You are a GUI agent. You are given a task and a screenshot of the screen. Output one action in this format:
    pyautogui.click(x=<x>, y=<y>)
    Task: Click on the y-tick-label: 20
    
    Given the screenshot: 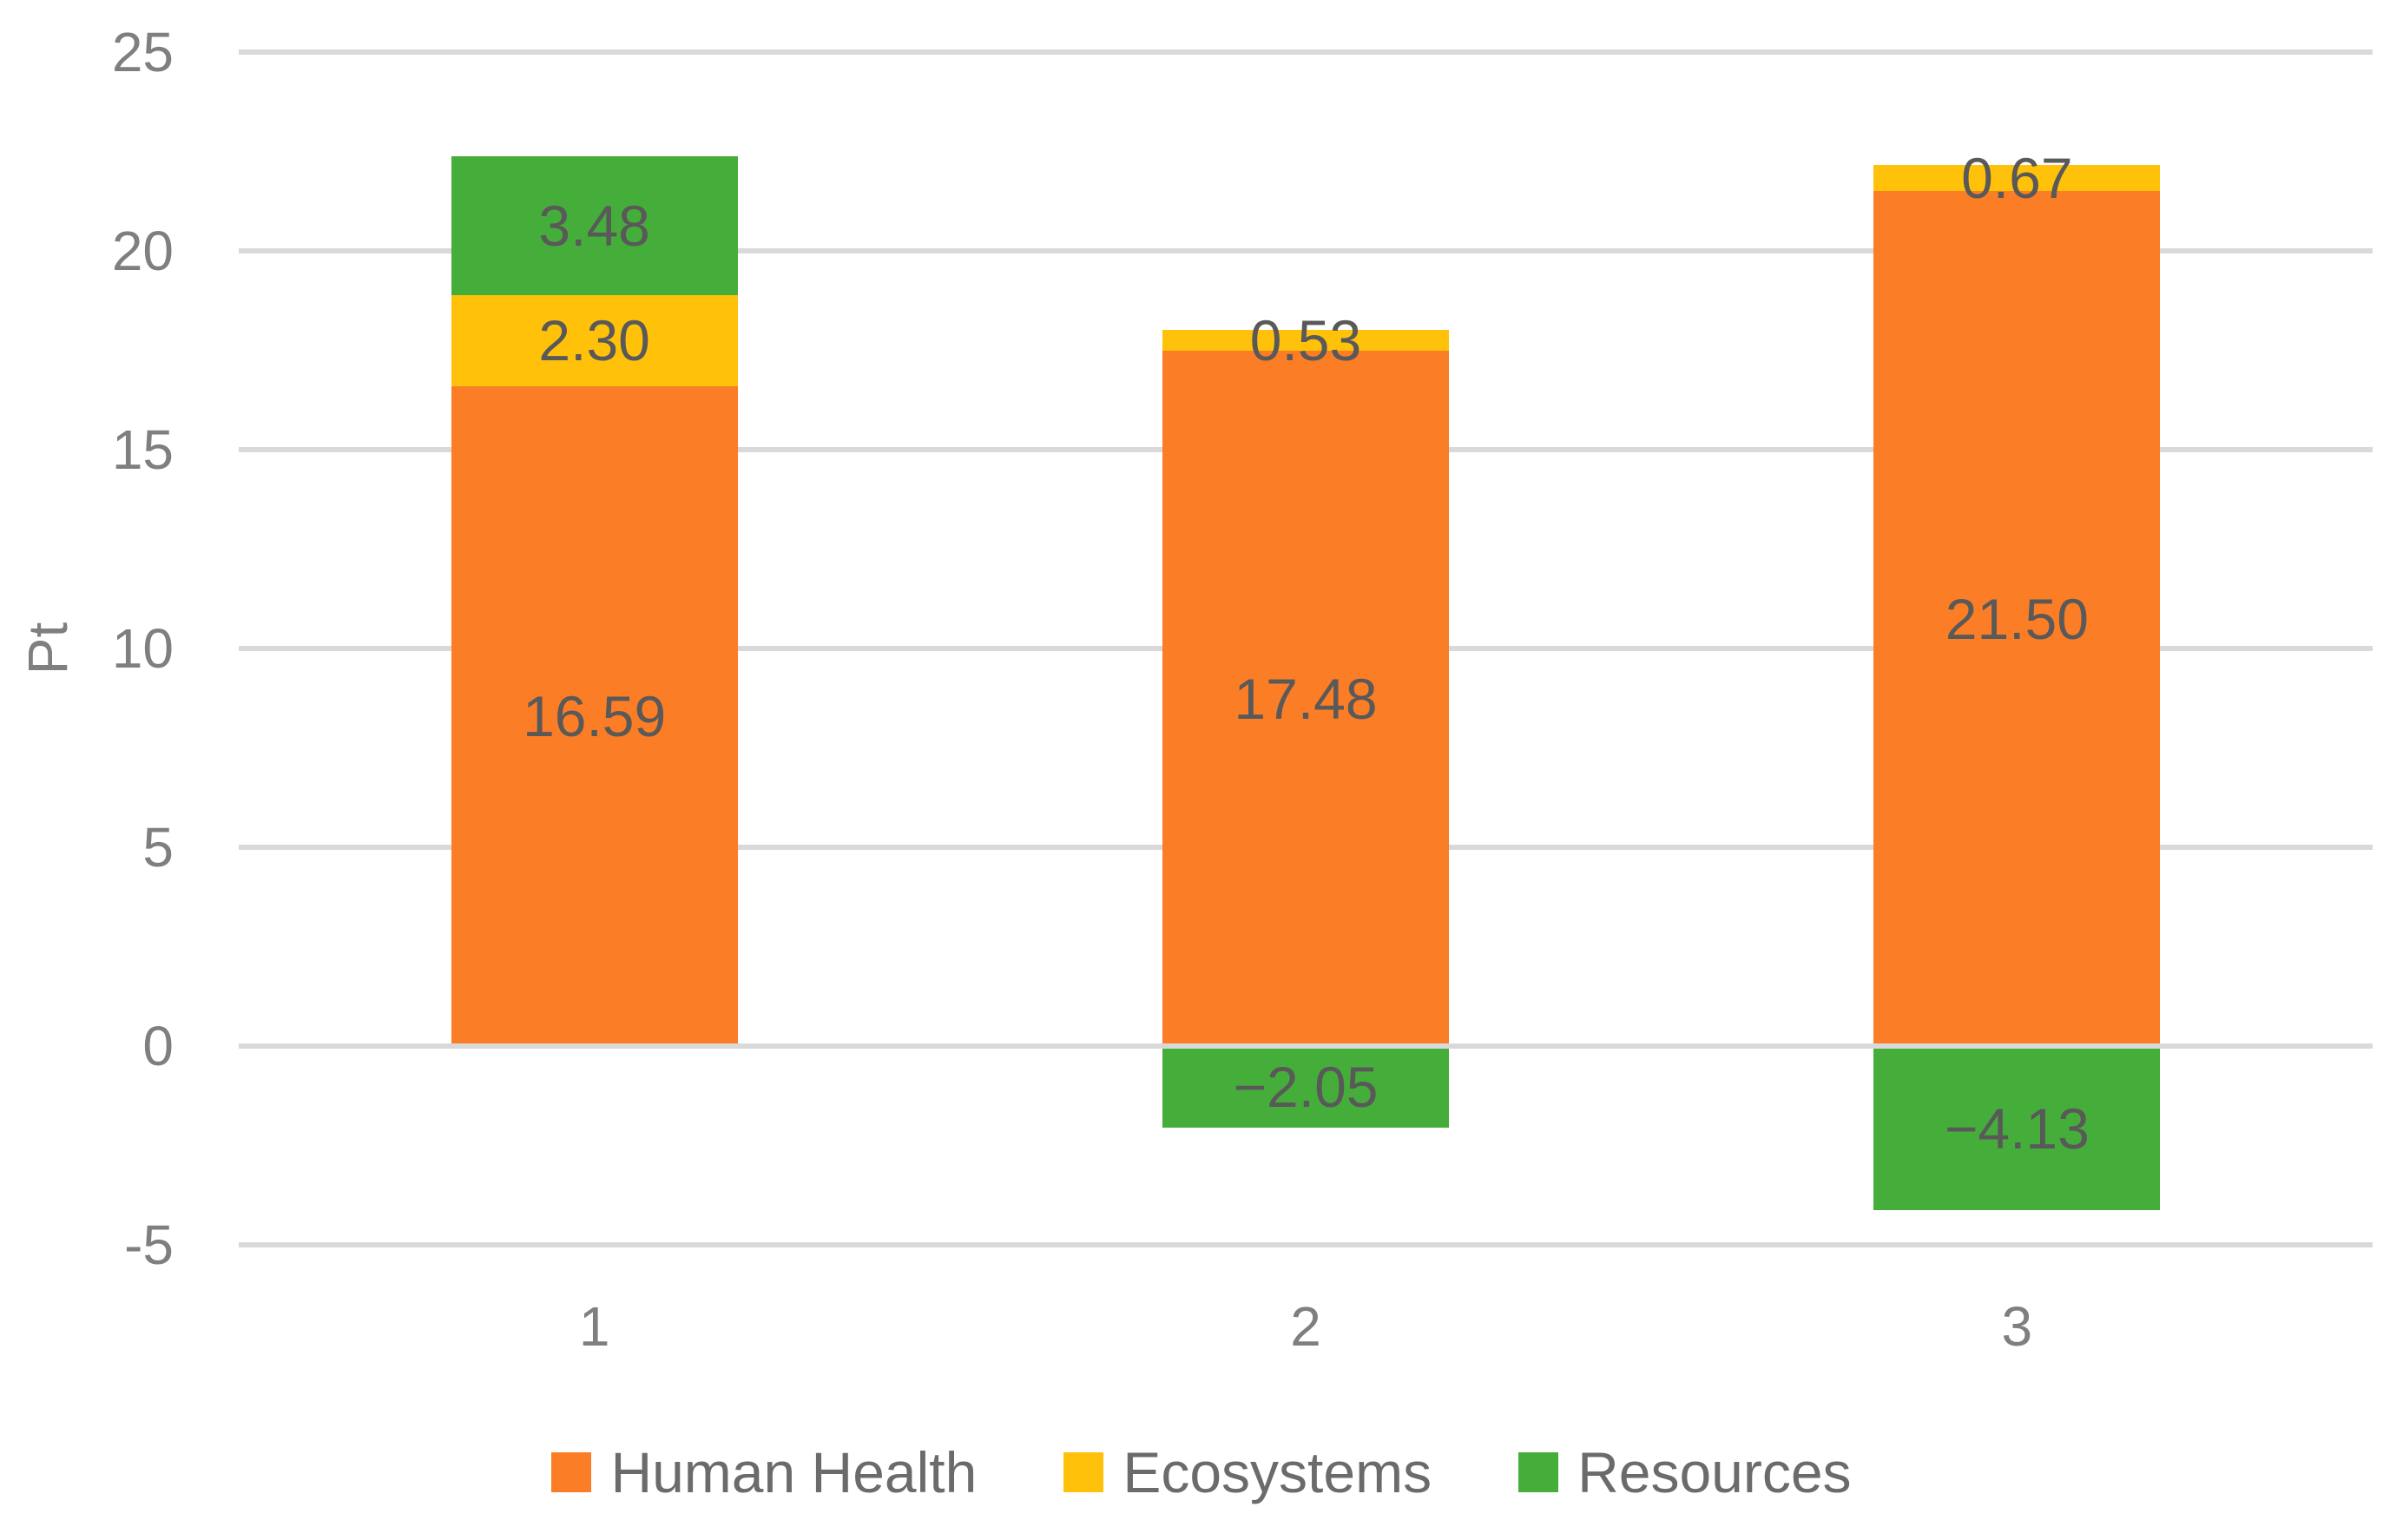 What is the action you would take?
    pyautogui.click(x=142, y=251)
    